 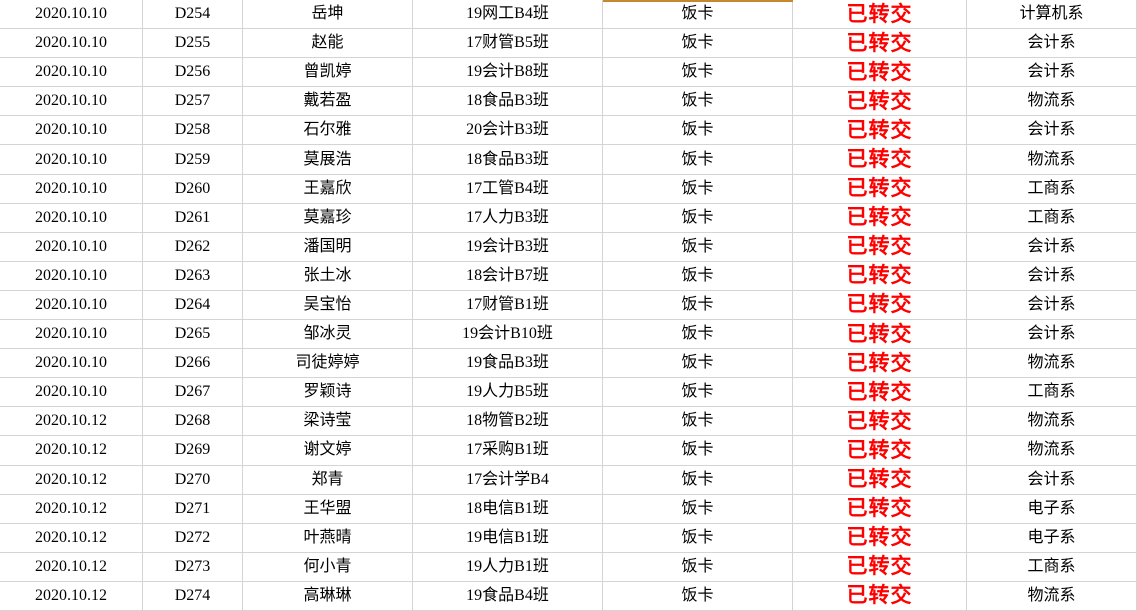 What do you see at coordinates (328, 596) in the screenshot?
I see `cell-name: 高琳琳` at bounding box center [328, 596].